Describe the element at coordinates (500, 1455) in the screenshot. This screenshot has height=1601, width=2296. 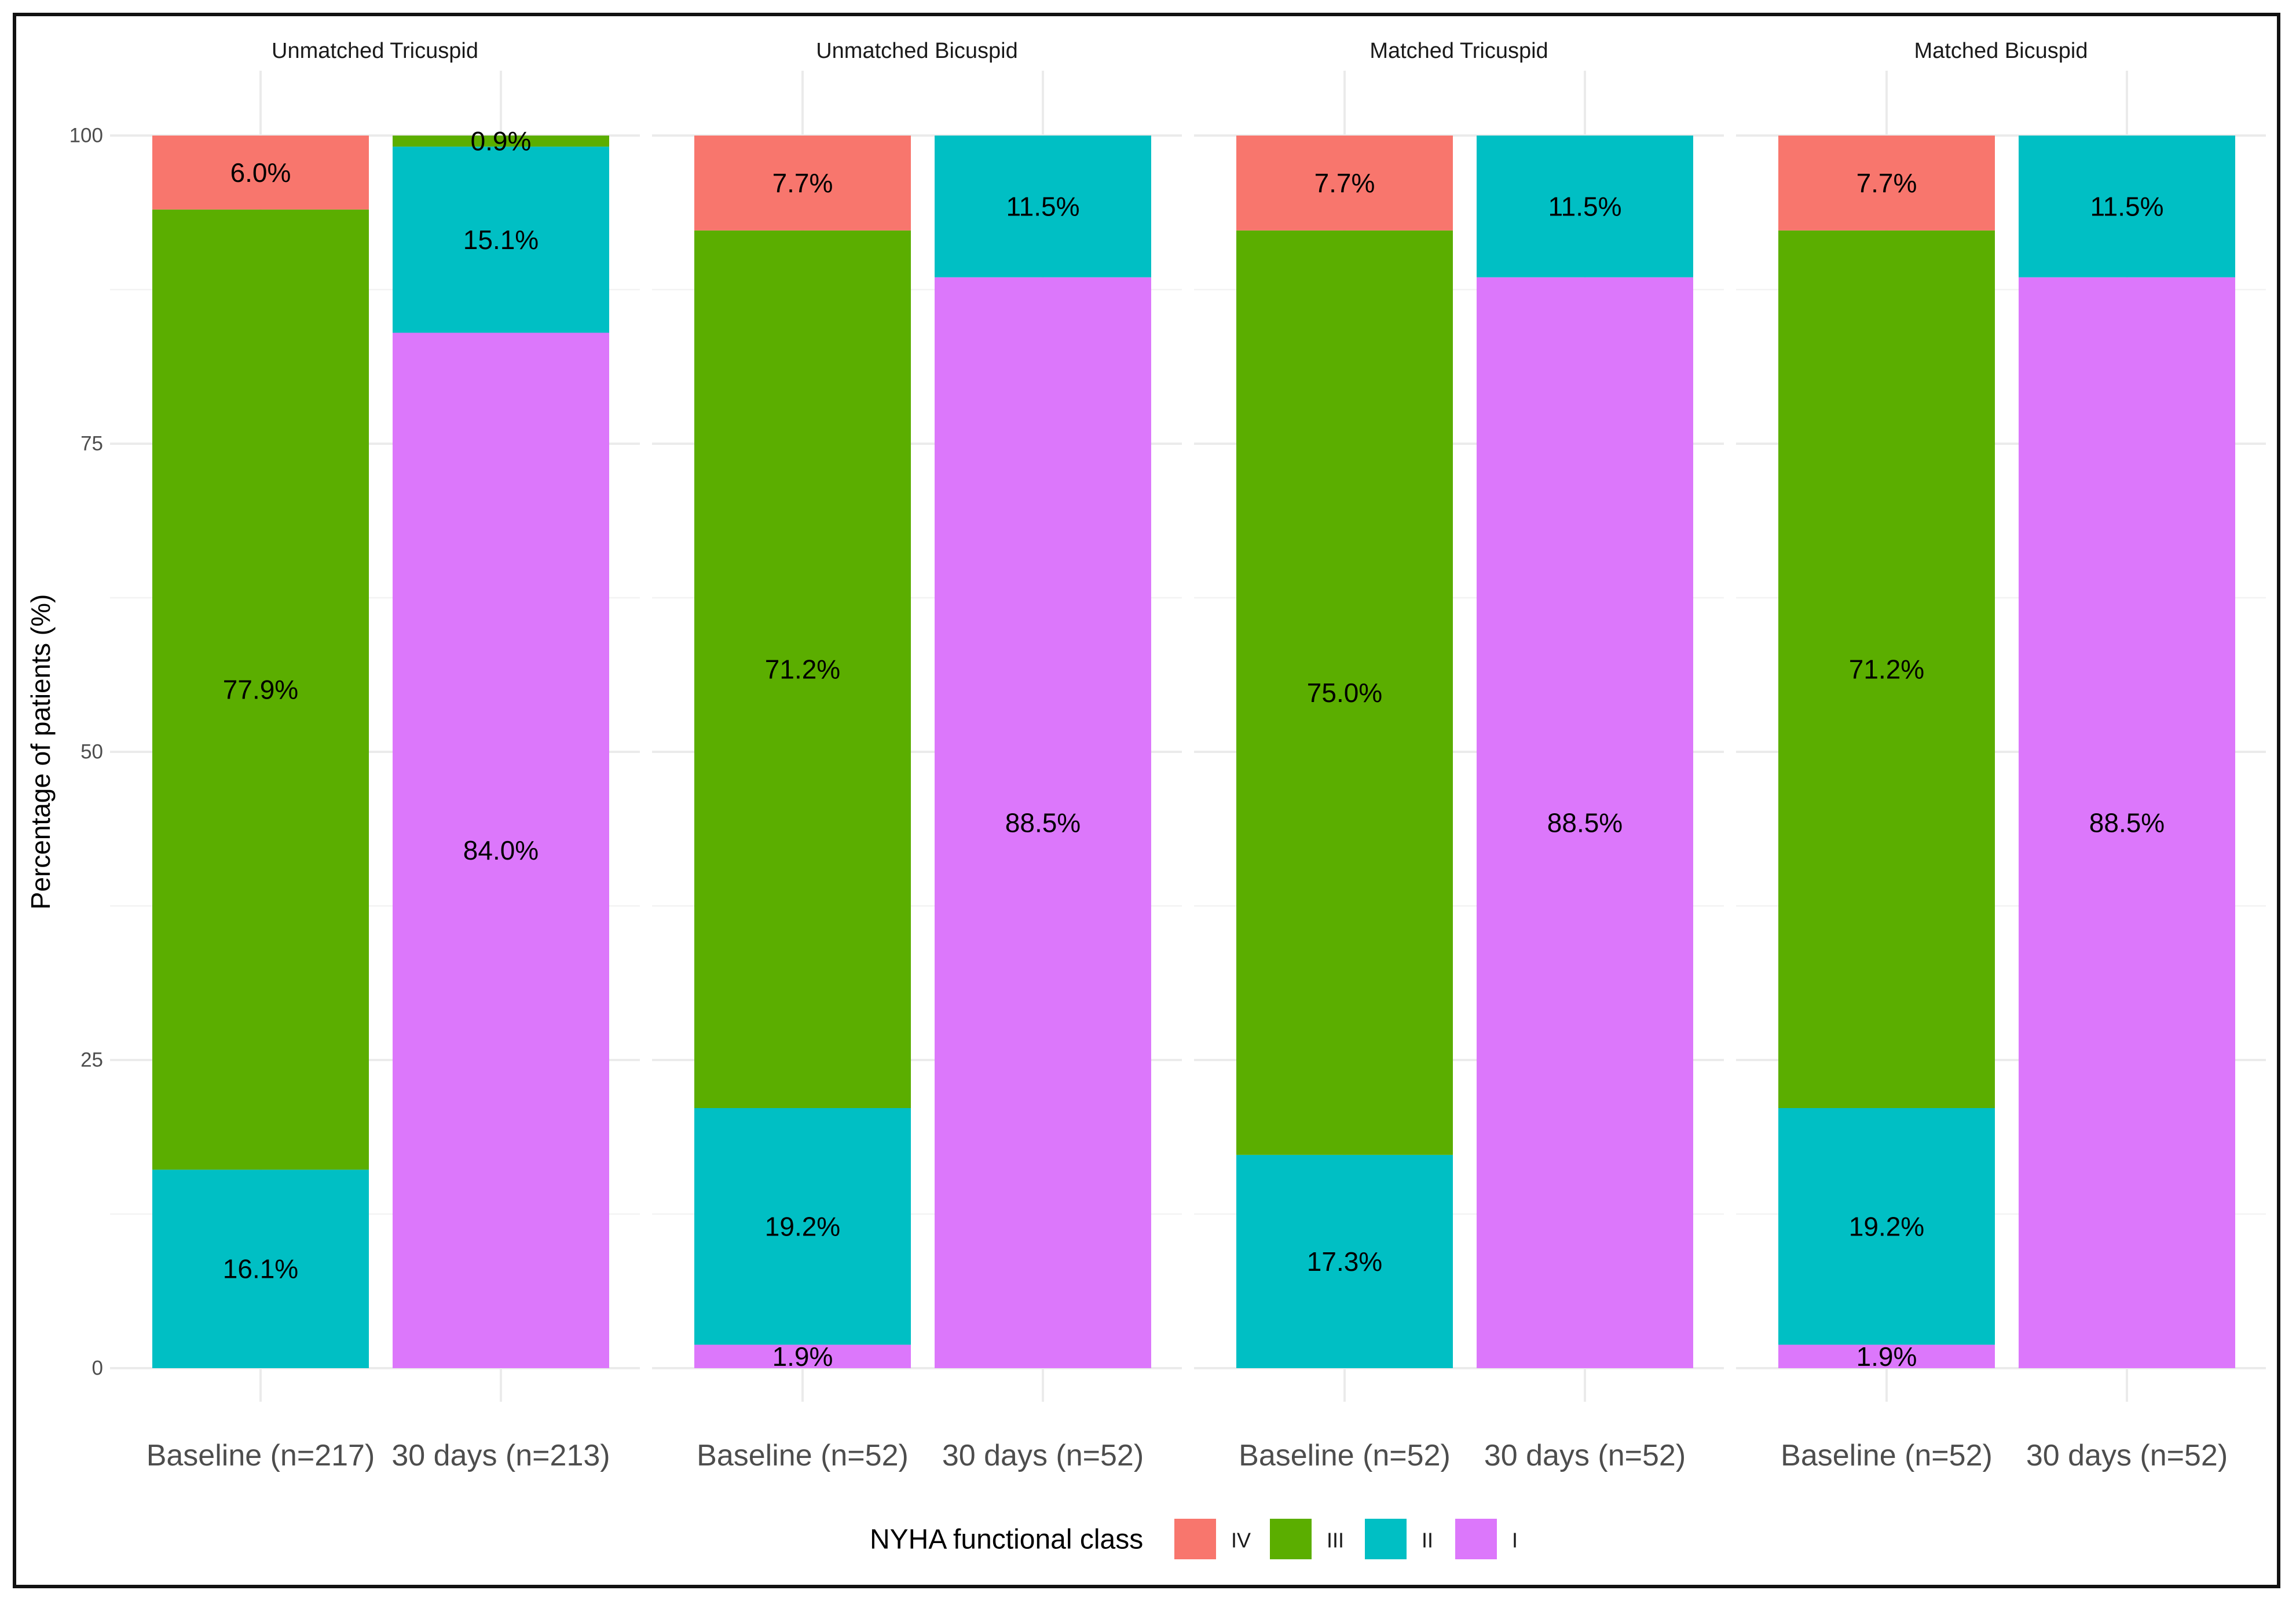
I see `x-tick-label: 30 days (n=213)` at that location.